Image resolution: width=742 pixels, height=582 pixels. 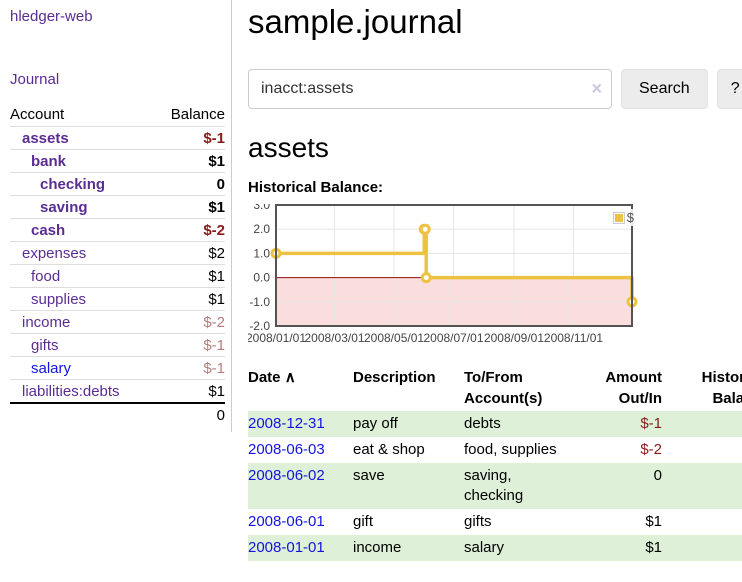 I want to click on chart-tick-label: 2008/01/01, so click(x=277, y=338).